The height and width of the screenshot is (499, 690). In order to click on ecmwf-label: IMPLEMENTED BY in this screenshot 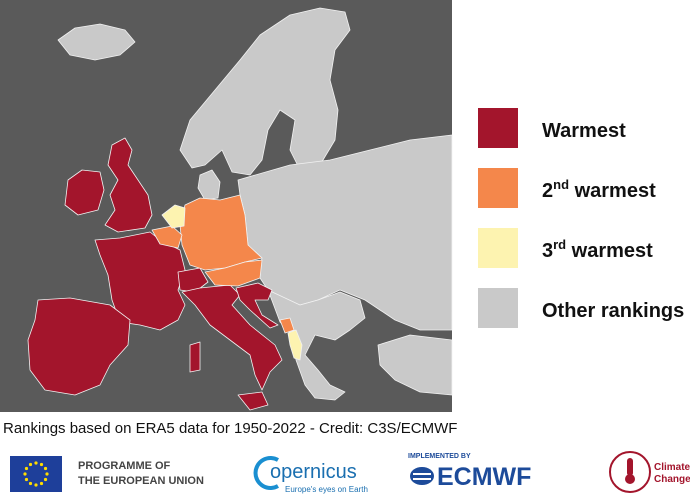, I will do `click(439, 456)`.